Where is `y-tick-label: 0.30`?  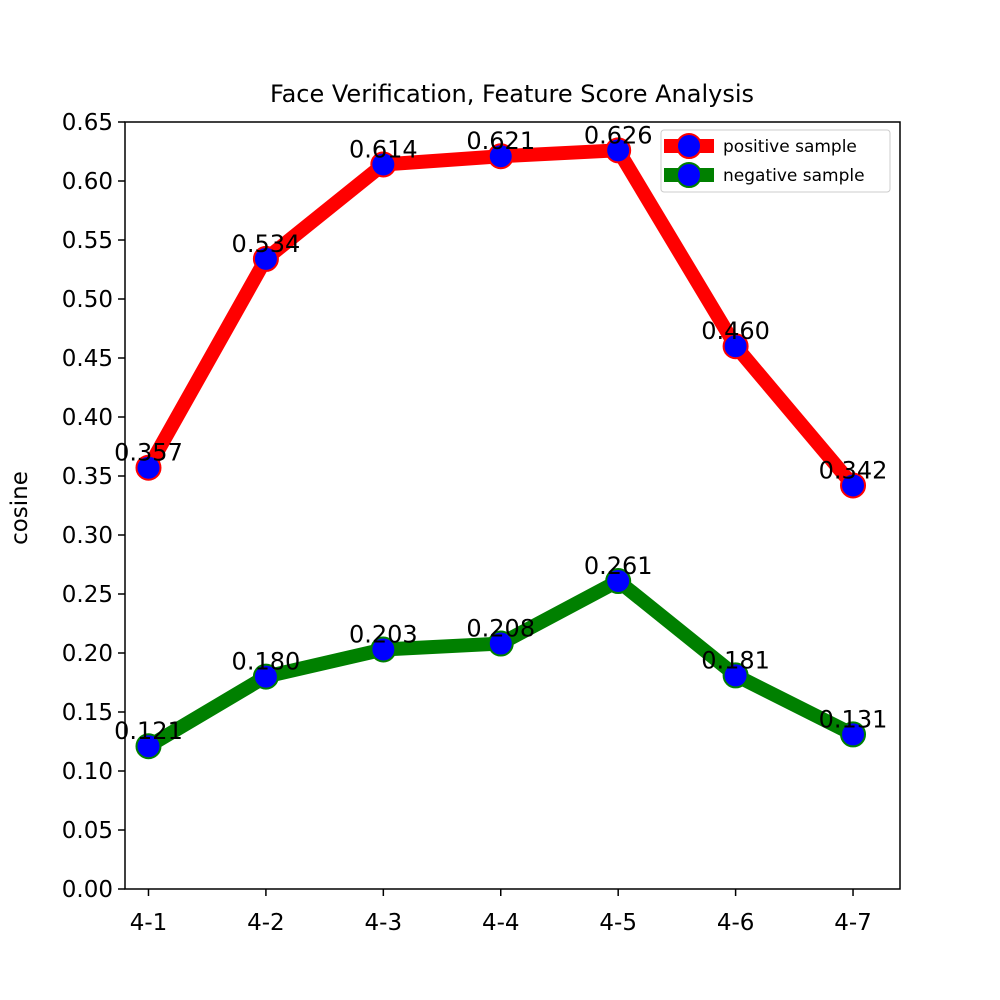 y-tick-label: 0.30 is located at coordinates (87, 536).